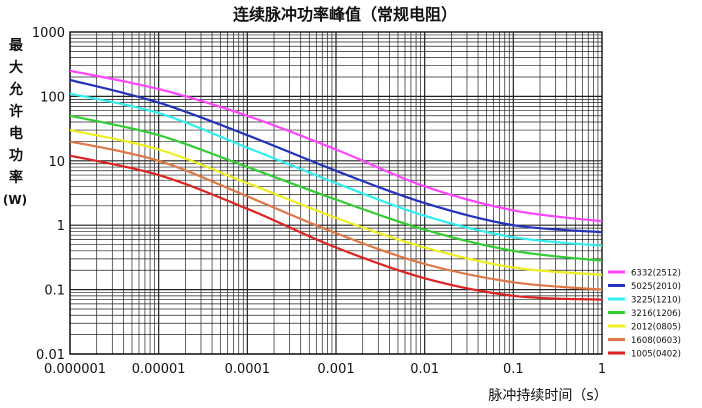 The width and height of the screenshot is (702, 408). Describe the element at coordinates (56, 162) in the screenshot. I see `y-tick-label: 10` at that location.